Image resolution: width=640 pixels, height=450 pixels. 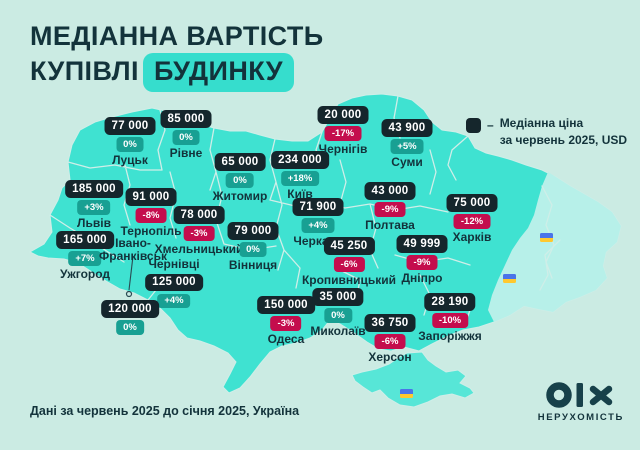 What do you see at coordinates (85, 240) in the screenshot?
I see `price-chip: 165 000` at bounding box center [85, 240].